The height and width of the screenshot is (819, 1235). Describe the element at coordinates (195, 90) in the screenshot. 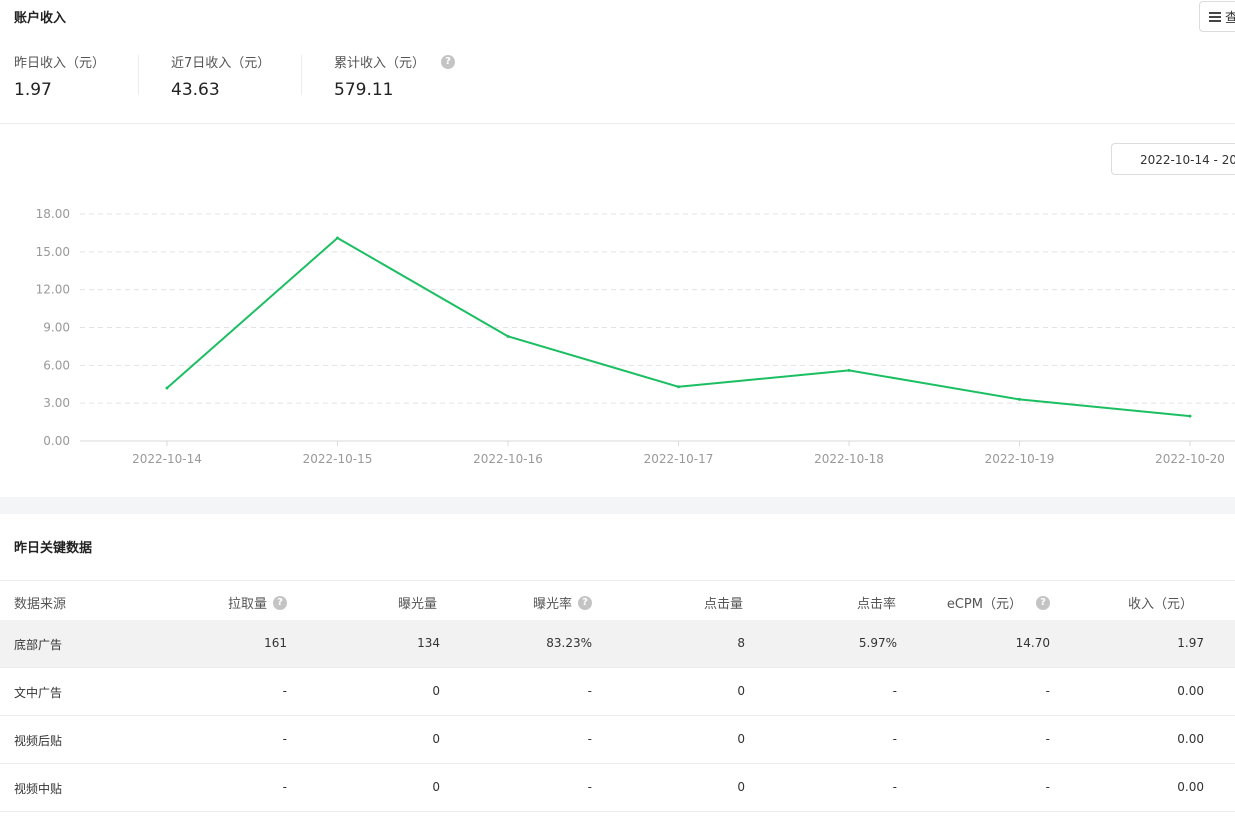

I see `stat-7days-value: 43.63` at that location.